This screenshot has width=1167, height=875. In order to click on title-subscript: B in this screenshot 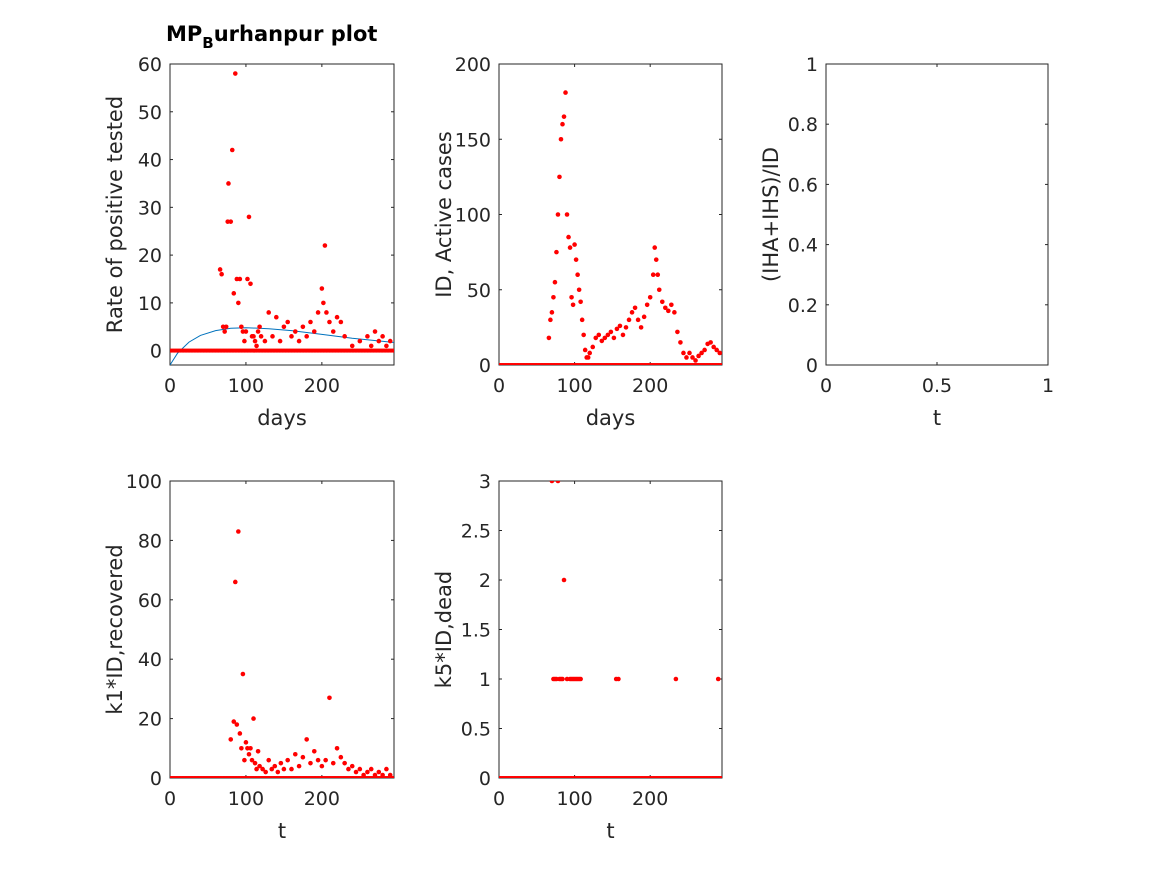, I will do `click(207, 43)`.